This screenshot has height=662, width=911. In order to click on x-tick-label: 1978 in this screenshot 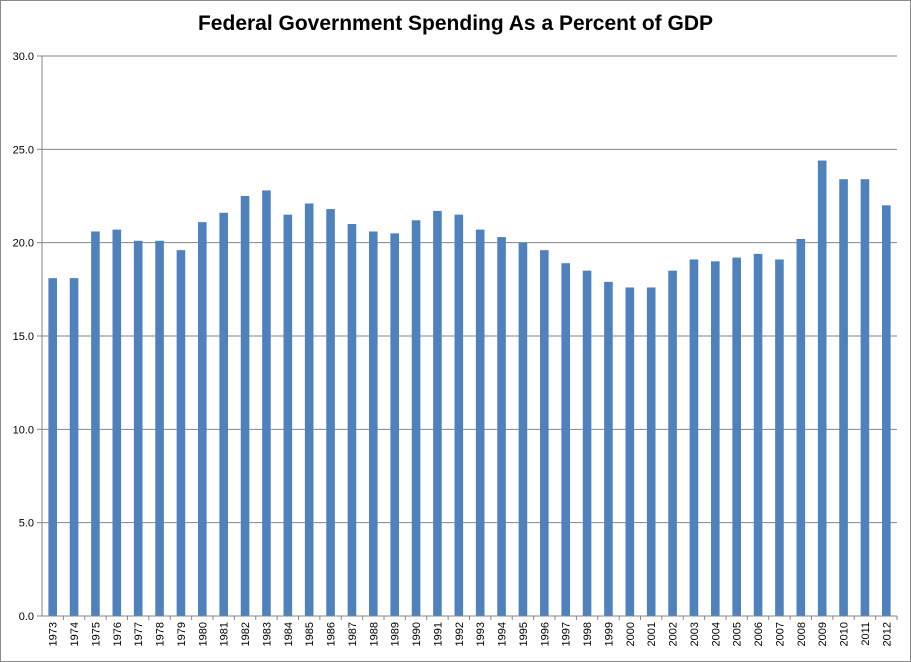, I will do `click(161, 634)`.